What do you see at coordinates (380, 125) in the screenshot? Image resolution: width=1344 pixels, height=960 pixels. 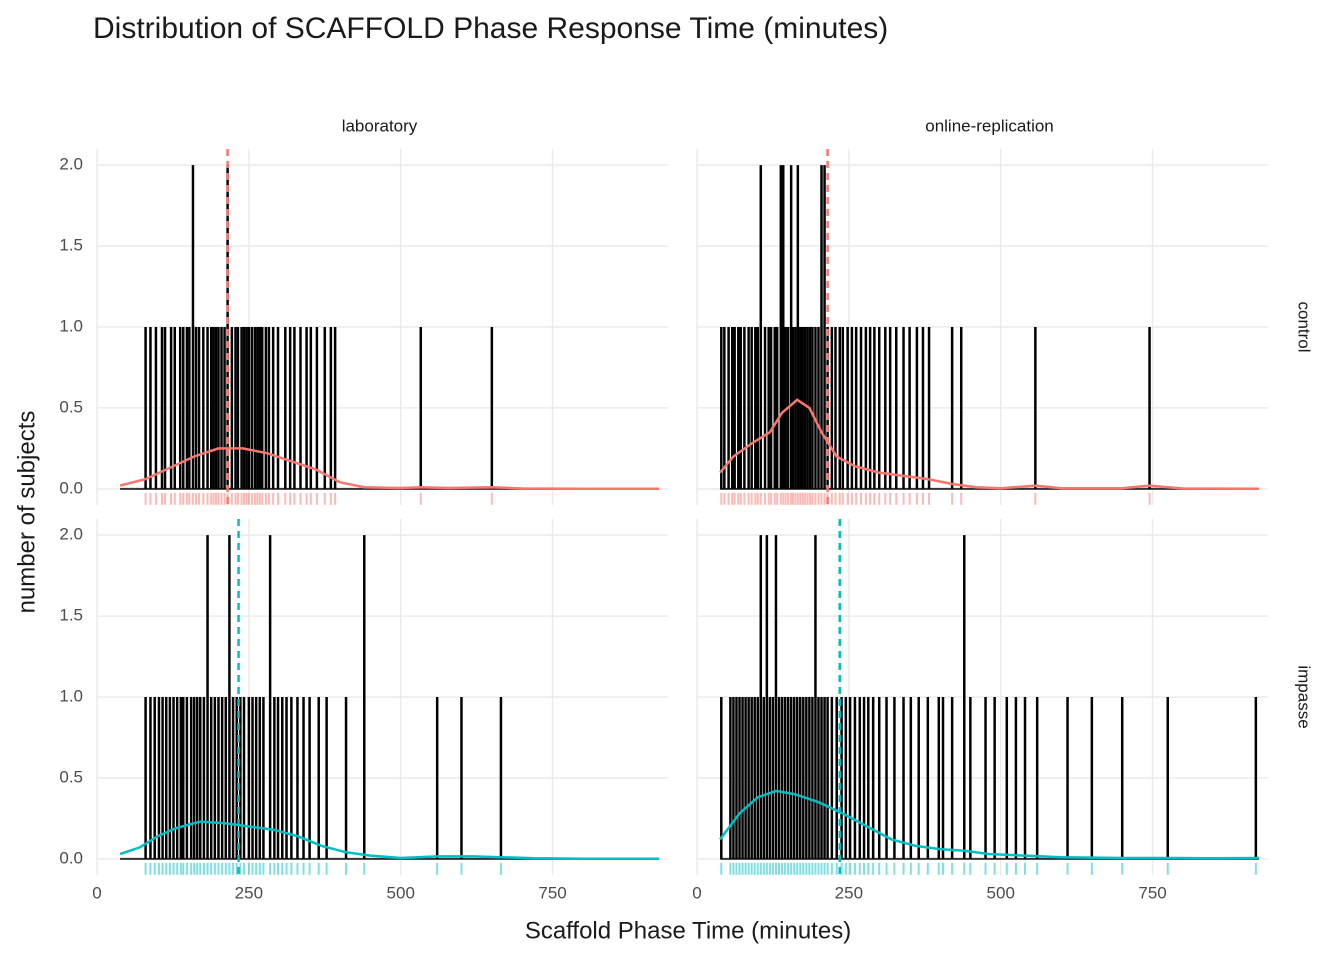 I see `column-strip-label: laboratory` at bounding box center [380, 125].